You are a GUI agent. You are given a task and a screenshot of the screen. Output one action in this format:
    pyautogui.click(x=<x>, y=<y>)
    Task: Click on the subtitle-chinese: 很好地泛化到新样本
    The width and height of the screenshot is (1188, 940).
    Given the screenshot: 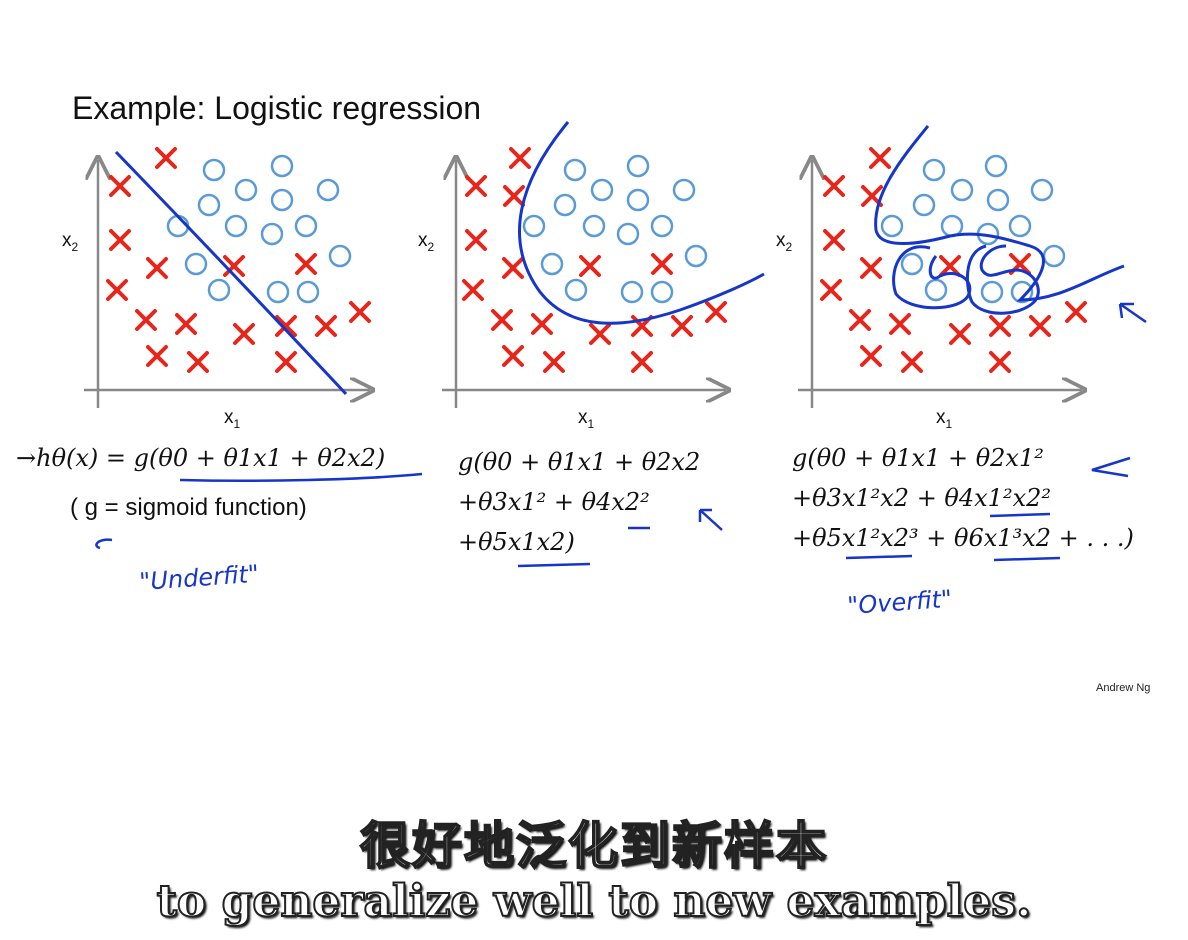 What is the action you would take?
    pyautogui.click(x=593, y=846)
    